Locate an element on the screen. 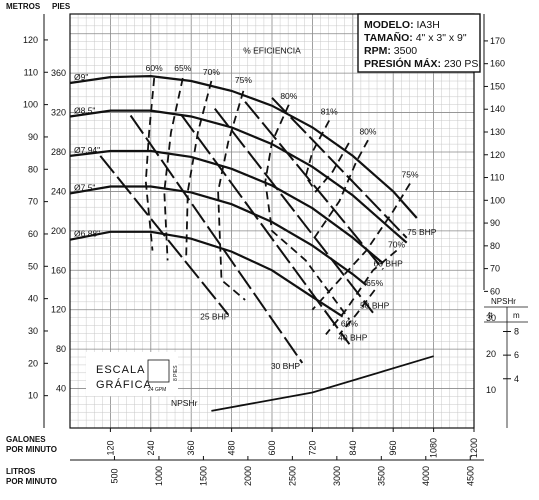 The width and height of the screenshot is (539, 500). svg-text: RPM: 3500 is located at coordinates (390, 51).